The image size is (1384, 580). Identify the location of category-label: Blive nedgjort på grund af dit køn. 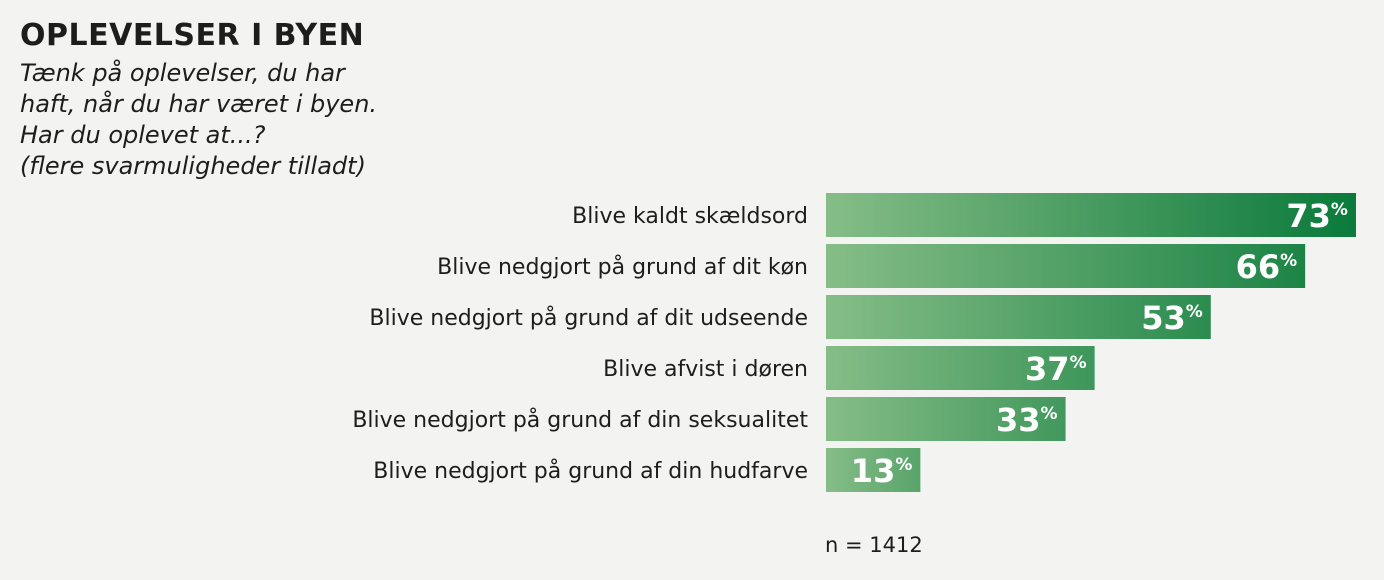
(622, 267).